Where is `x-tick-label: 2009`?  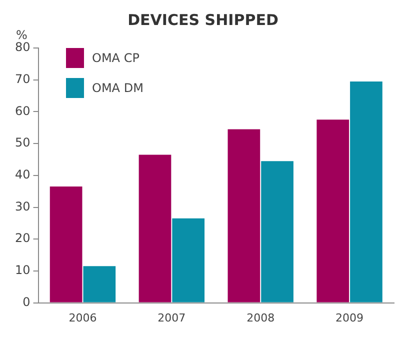 x-tick-label: 2009 is located at coordinates (350, 317).